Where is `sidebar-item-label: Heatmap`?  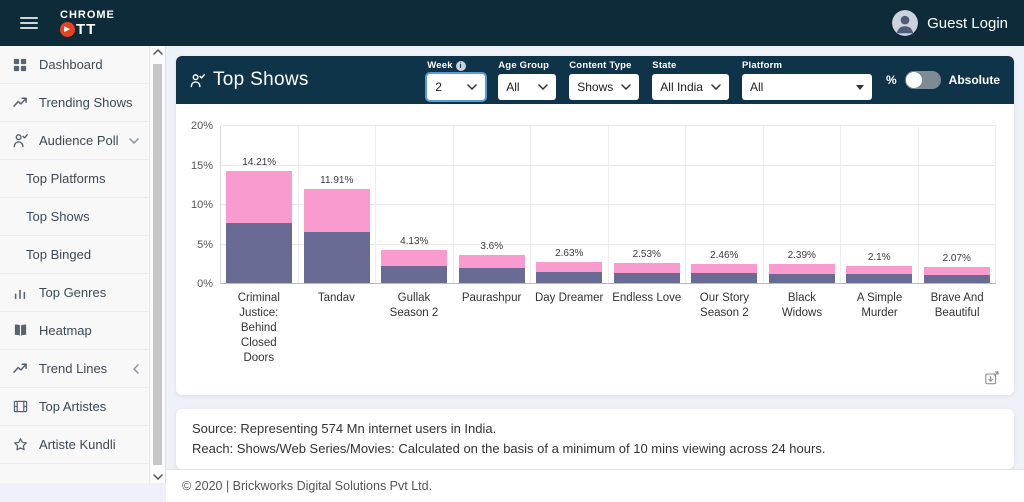
sidebar-item-label: Heatmap is located at coordinates (65, 330).